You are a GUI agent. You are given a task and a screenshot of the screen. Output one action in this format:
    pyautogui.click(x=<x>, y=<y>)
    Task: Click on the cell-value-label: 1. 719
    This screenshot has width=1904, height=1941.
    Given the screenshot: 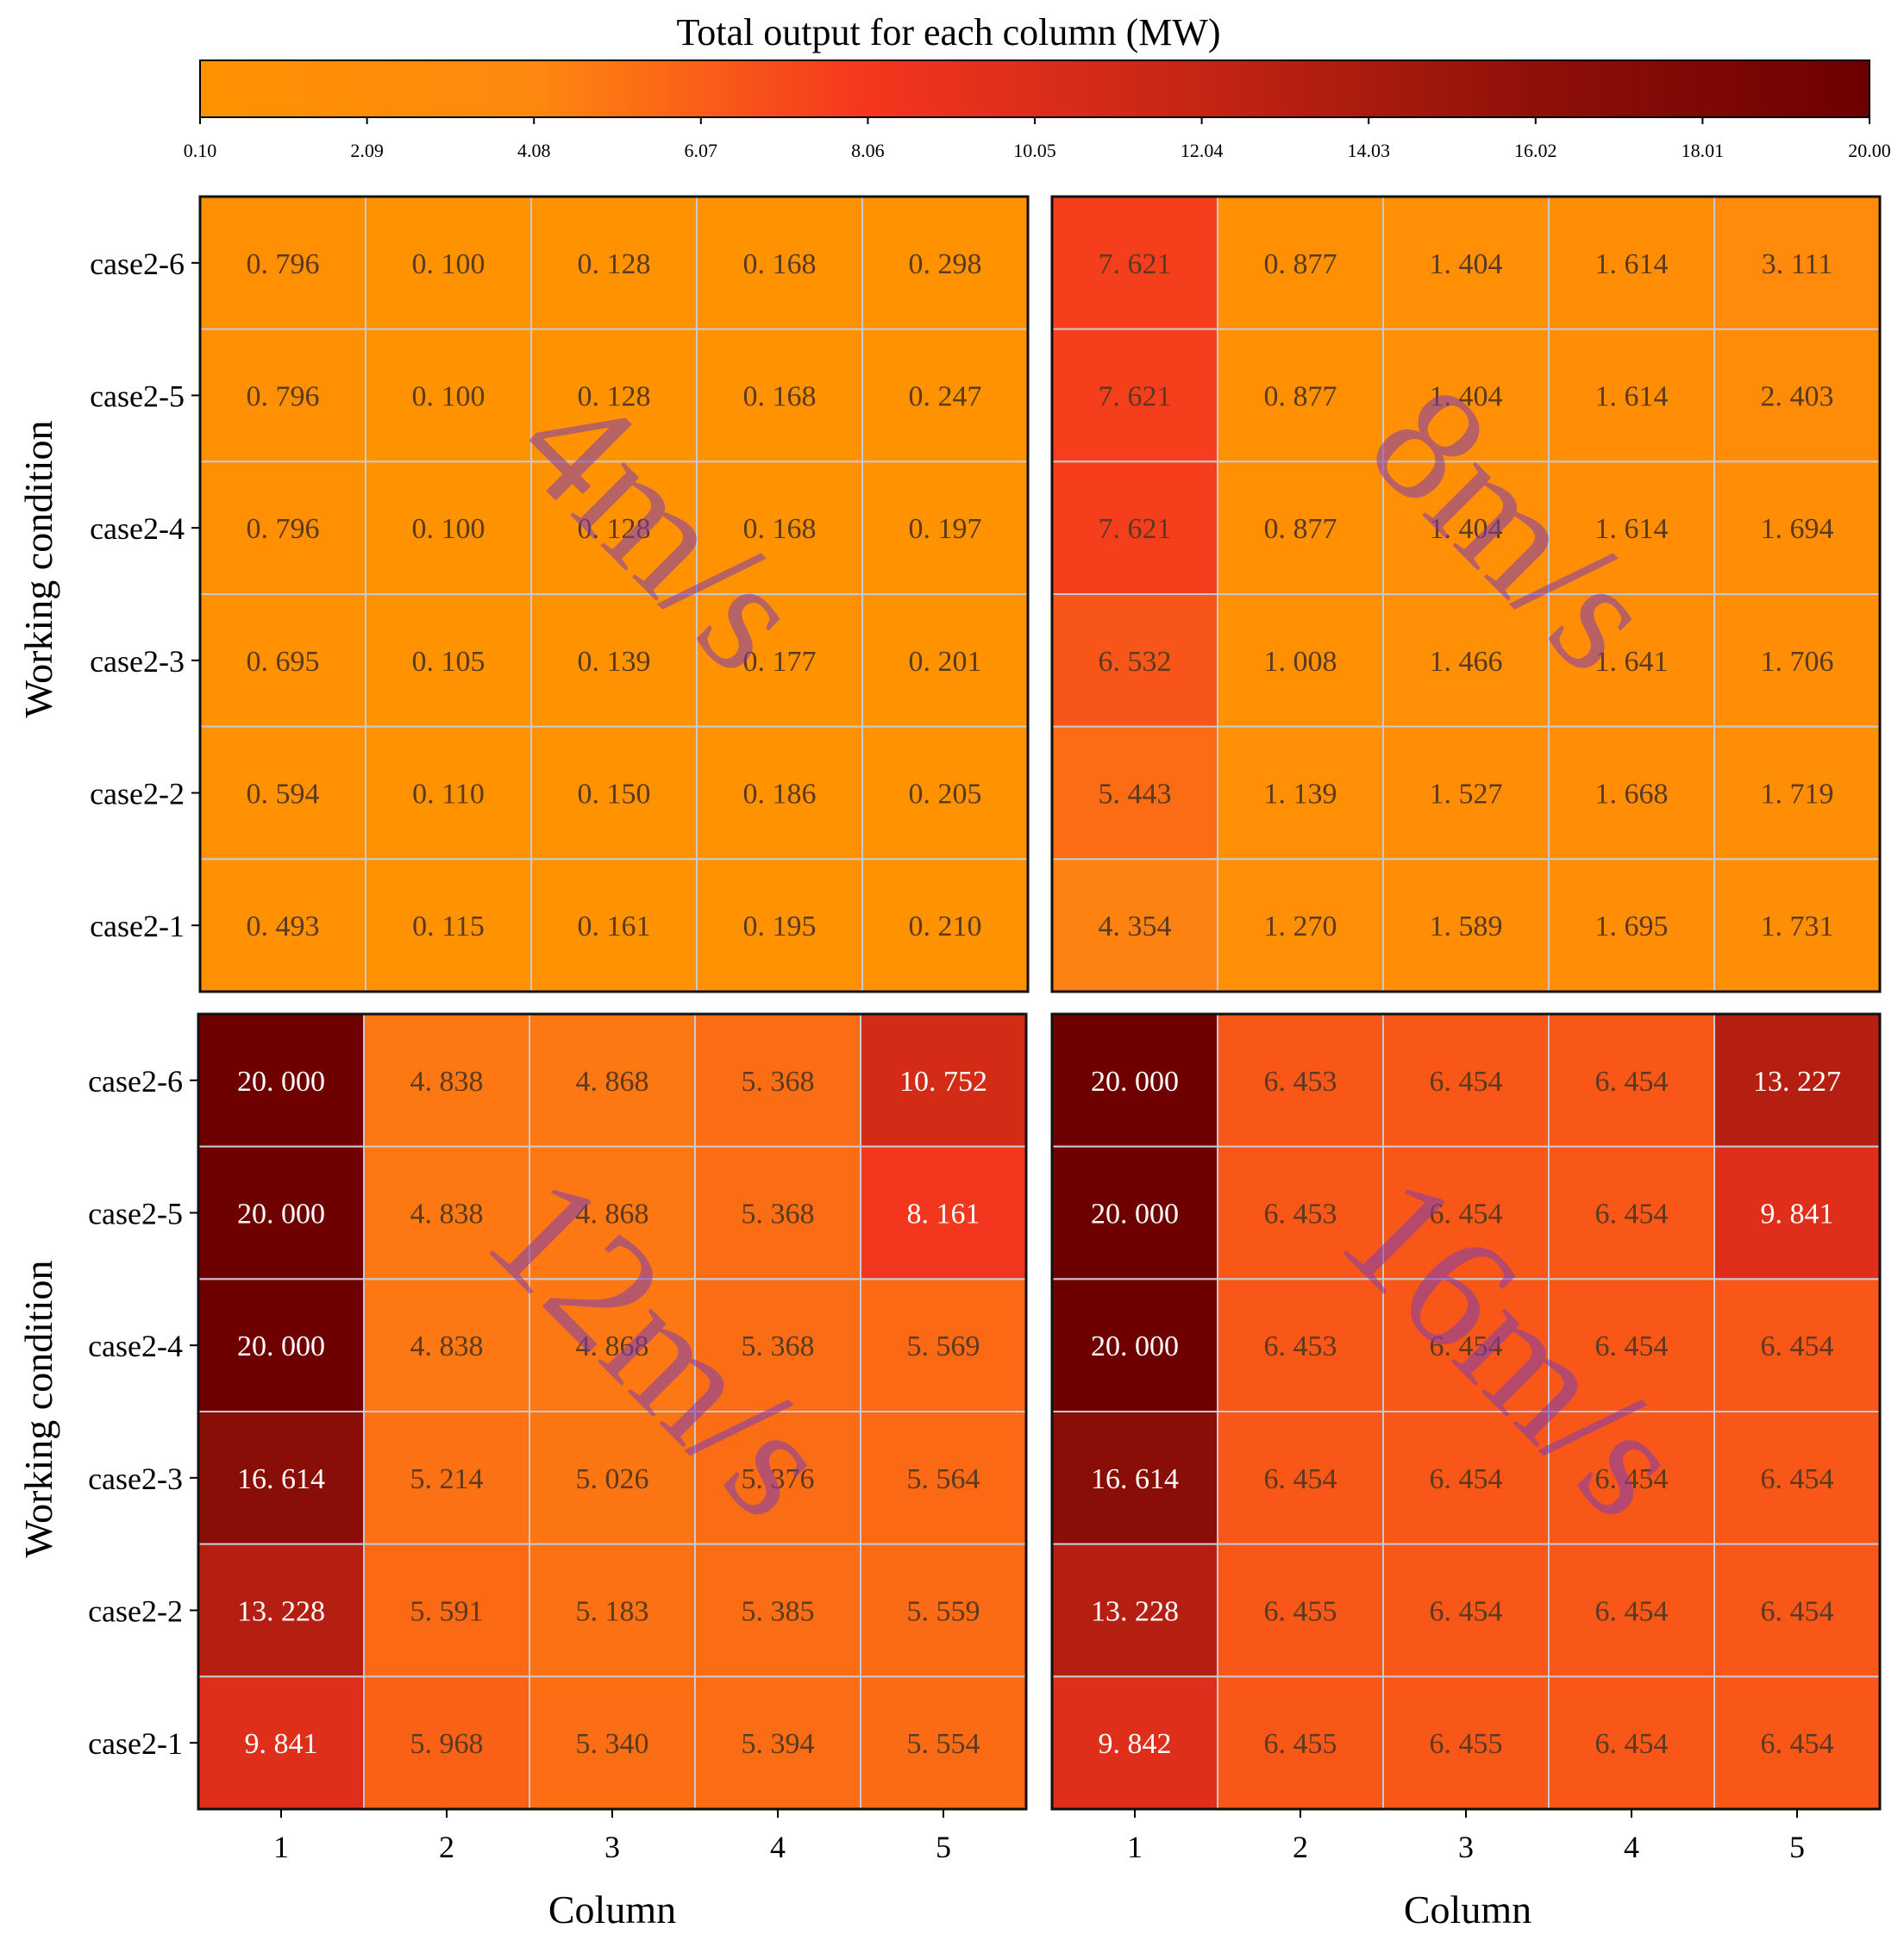 What is the action you would take?
    pyautogui.click(x=1798, y=795)
    